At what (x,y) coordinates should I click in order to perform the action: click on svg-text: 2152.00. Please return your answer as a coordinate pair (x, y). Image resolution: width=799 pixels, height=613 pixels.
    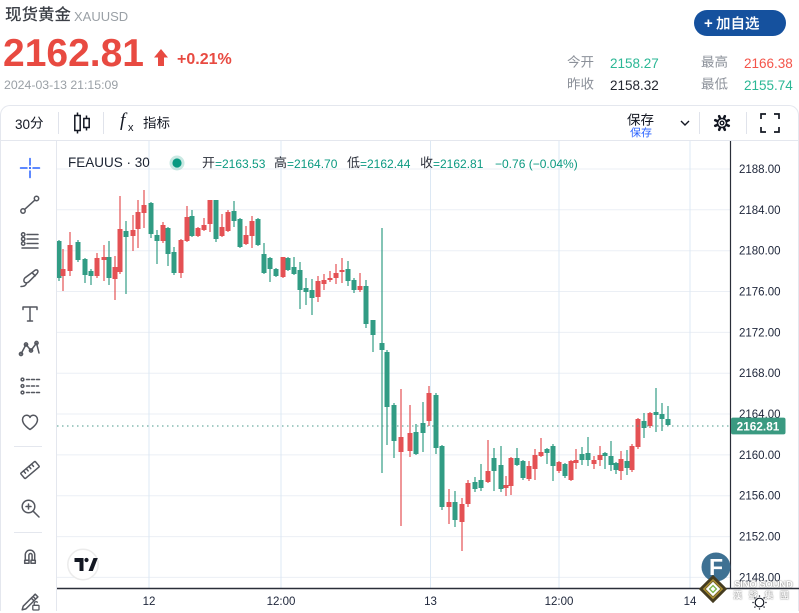
    Looking at the image, I should click on (760, 538).